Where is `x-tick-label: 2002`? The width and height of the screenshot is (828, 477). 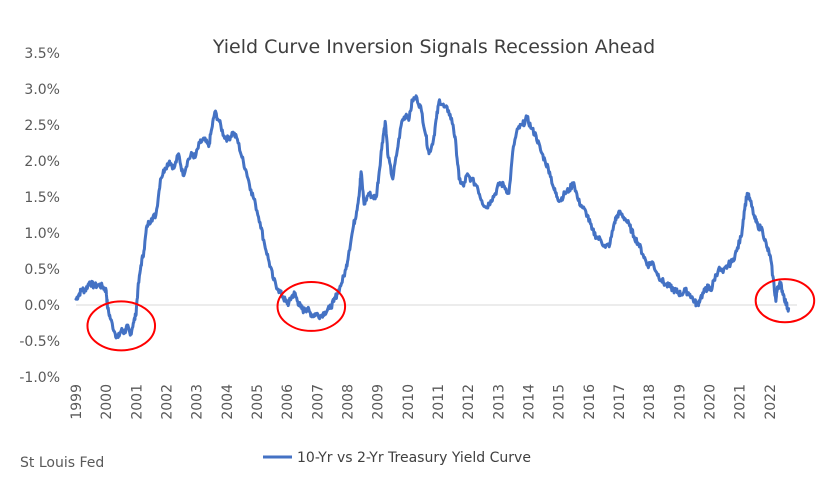 x-tick-label: 2002 is located at coordinates (168, 402).